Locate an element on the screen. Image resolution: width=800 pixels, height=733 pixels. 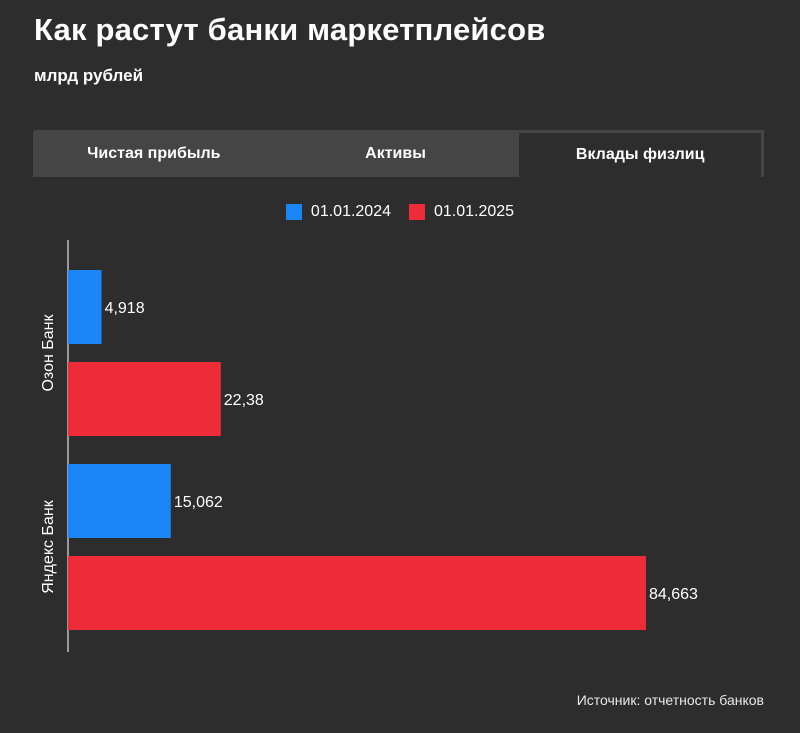
chart-legend: 01.01.2024 01.01.2025 is located at coordinates (400, 212).